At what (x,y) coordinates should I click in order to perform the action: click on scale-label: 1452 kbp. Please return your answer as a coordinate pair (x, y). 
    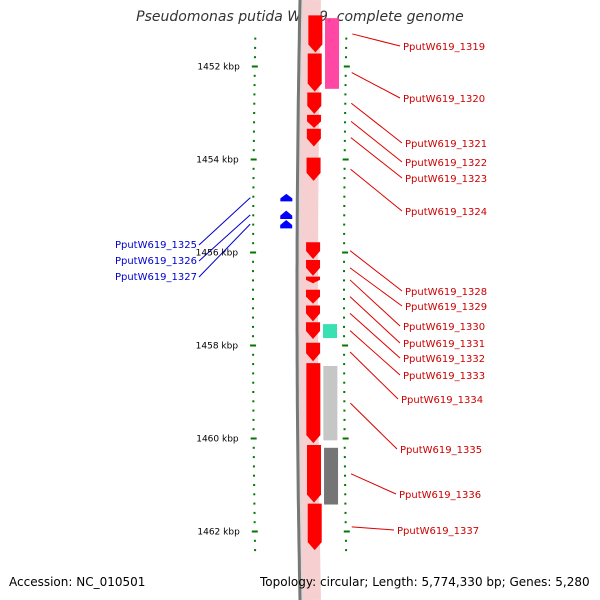
    Looking at the image, I should click on (218, 68).